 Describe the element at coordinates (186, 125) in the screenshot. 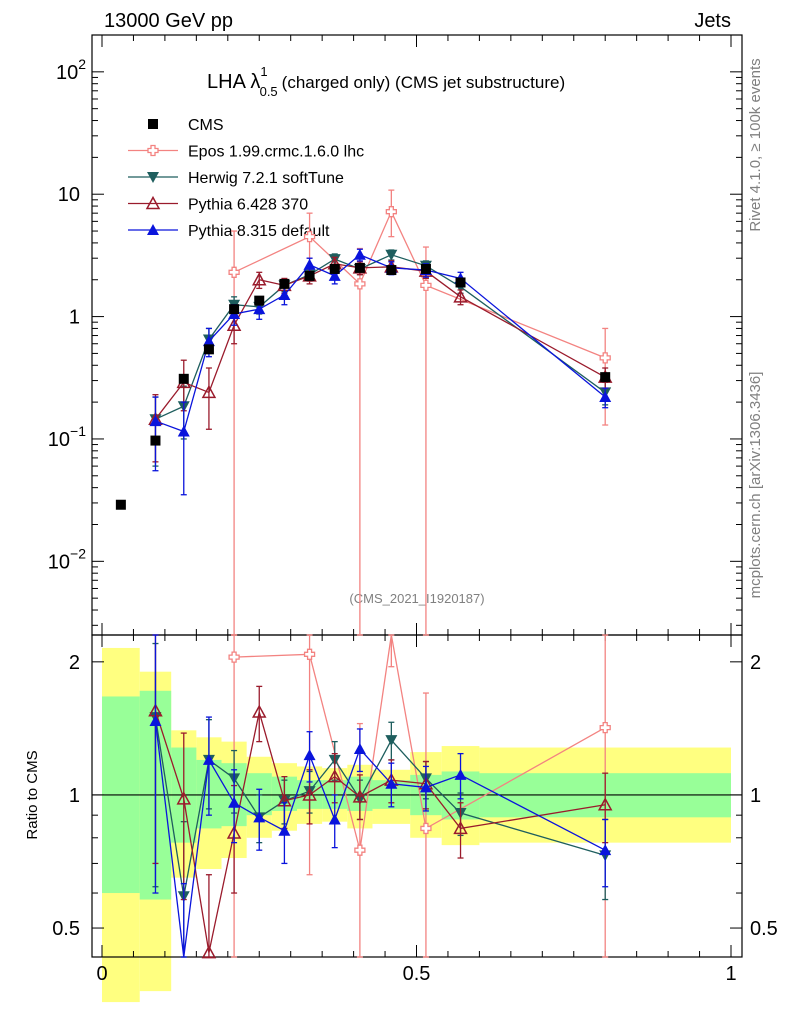

I see `legend-entry: CMS` at that location.